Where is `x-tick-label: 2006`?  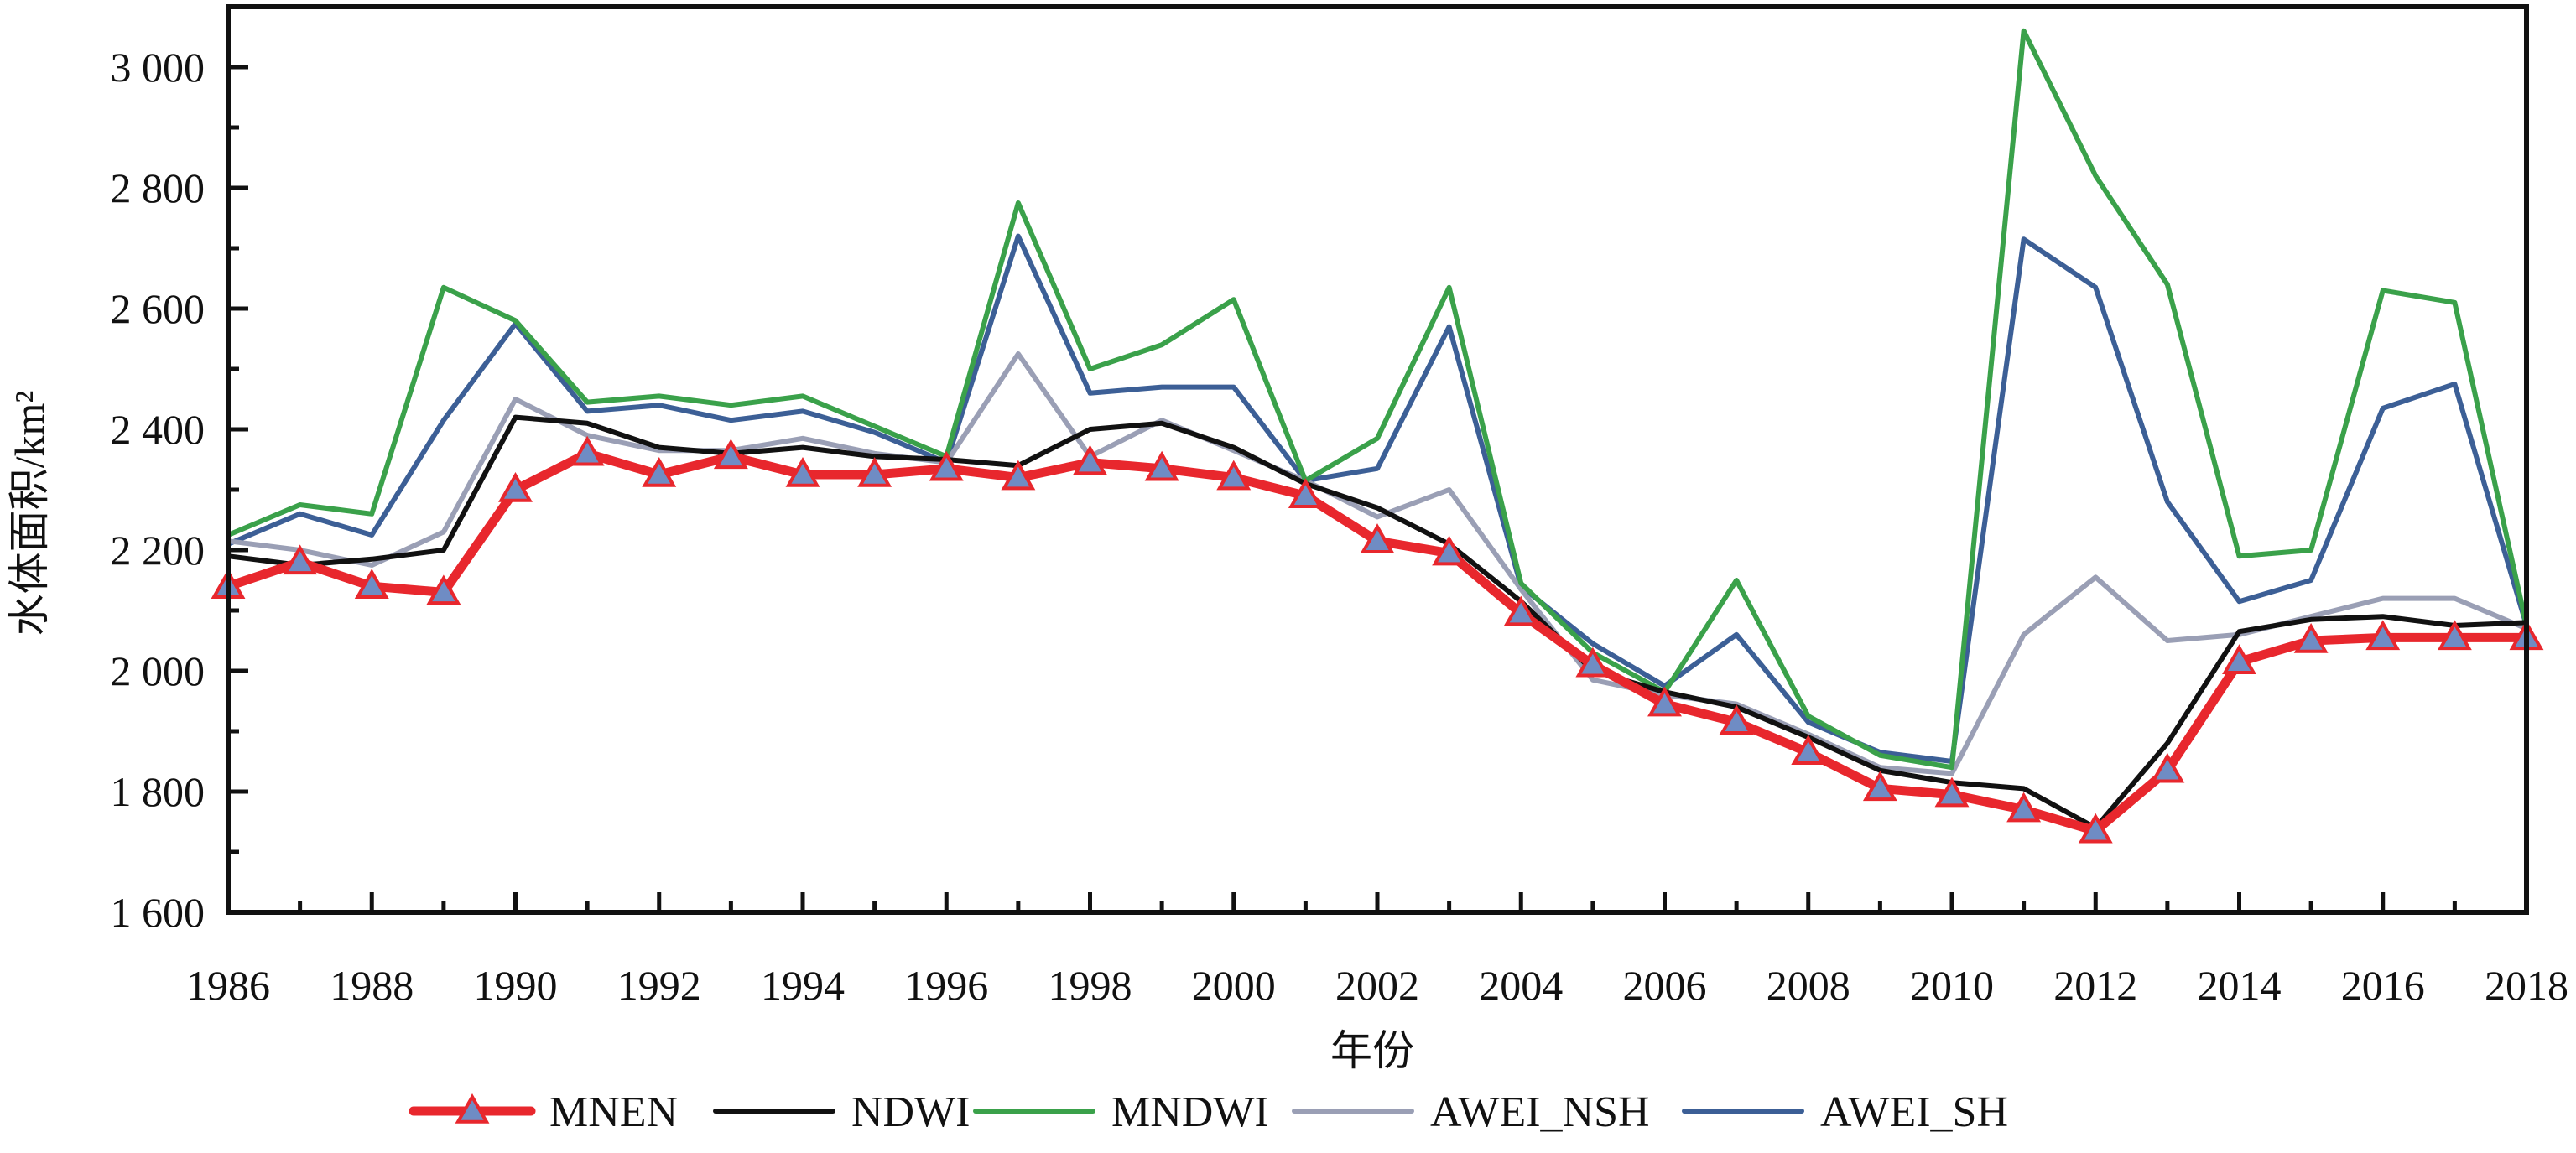 x-tick-label: 2006 is located at coordinates (1665, 986).